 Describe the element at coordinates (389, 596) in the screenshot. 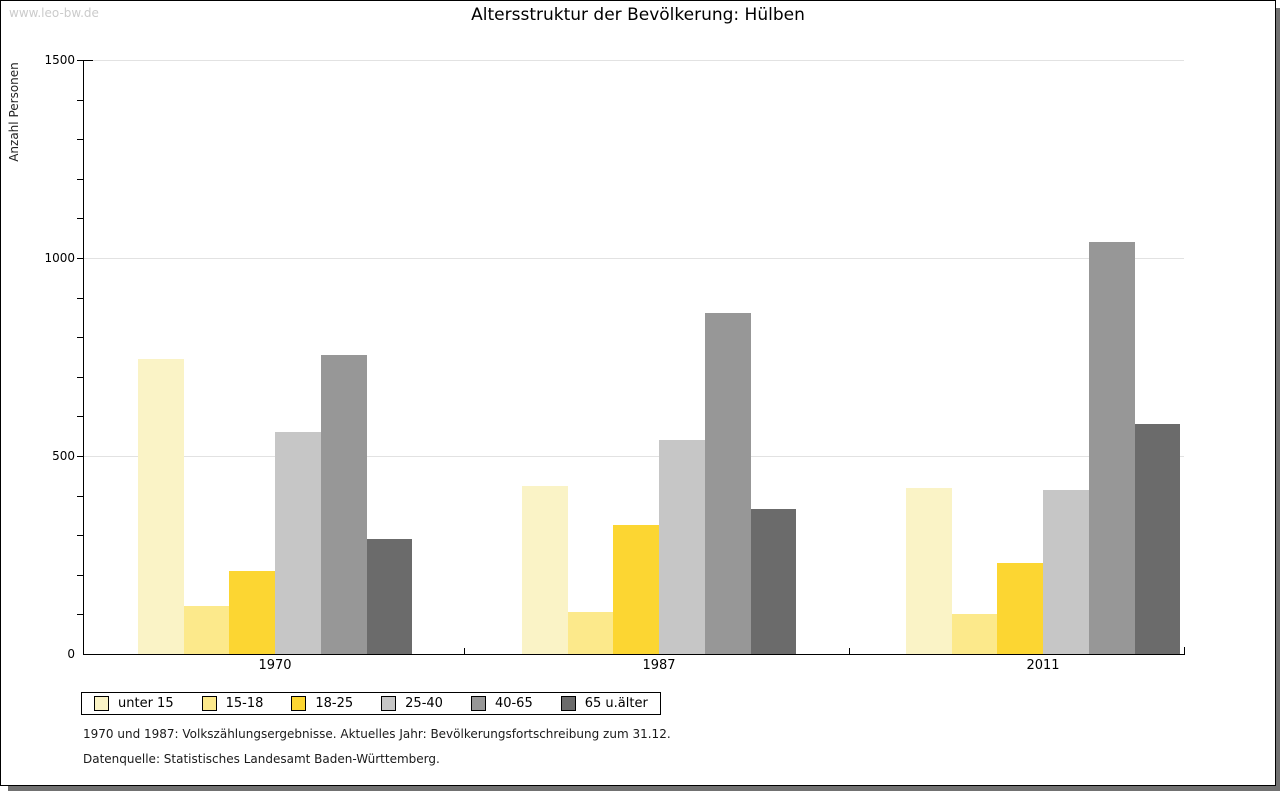

I see `bar-65-u-lter-1970` at that location.